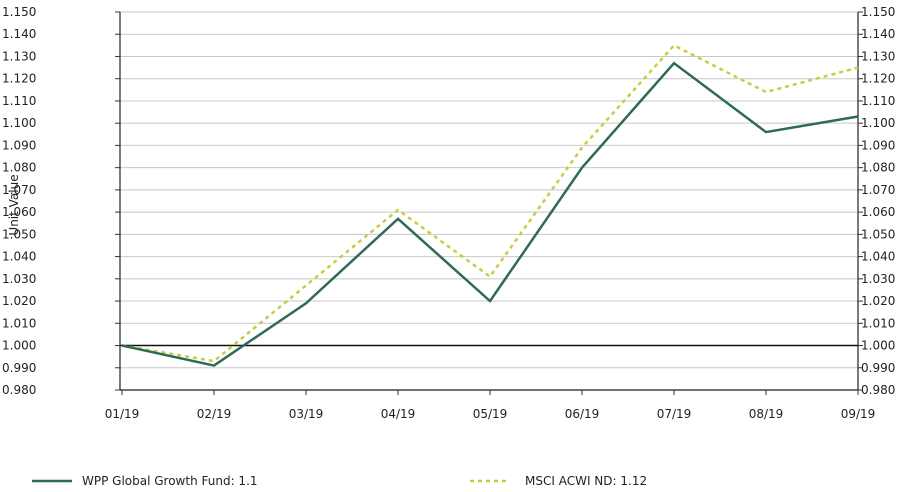 The image size is (914, 492). What do you see at coordinates (878, 279) in the screenshot?
I see `y-tick-label-right: 1.030` at bounding box center [878, 279].